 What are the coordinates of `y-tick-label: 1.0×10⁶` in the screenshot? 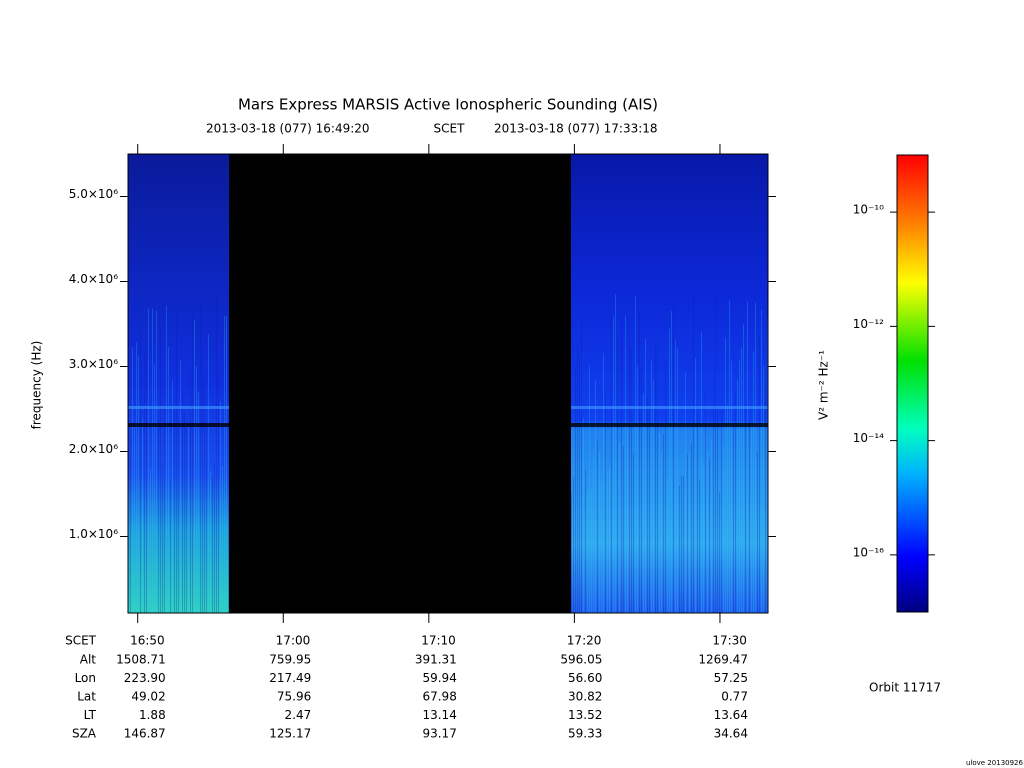 It's located at (93, 534).